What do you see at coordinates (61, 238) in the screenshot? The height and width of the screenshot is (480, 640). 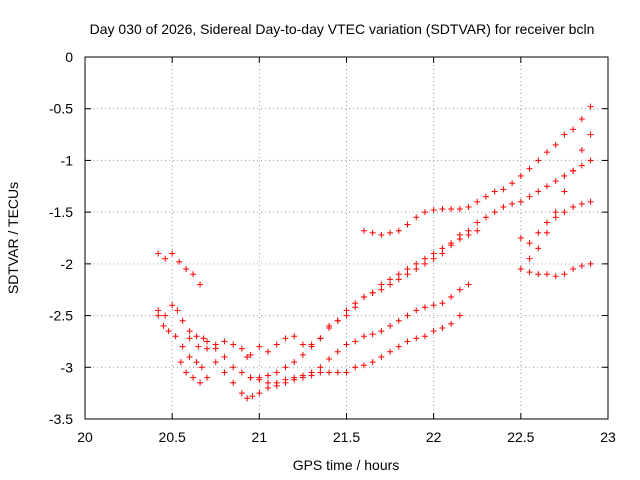 I see `y-tick-labels: 0 -0.5 -1 -1.5 -2 -2.5 -3 -3.5` at bounding box center [61, 238].